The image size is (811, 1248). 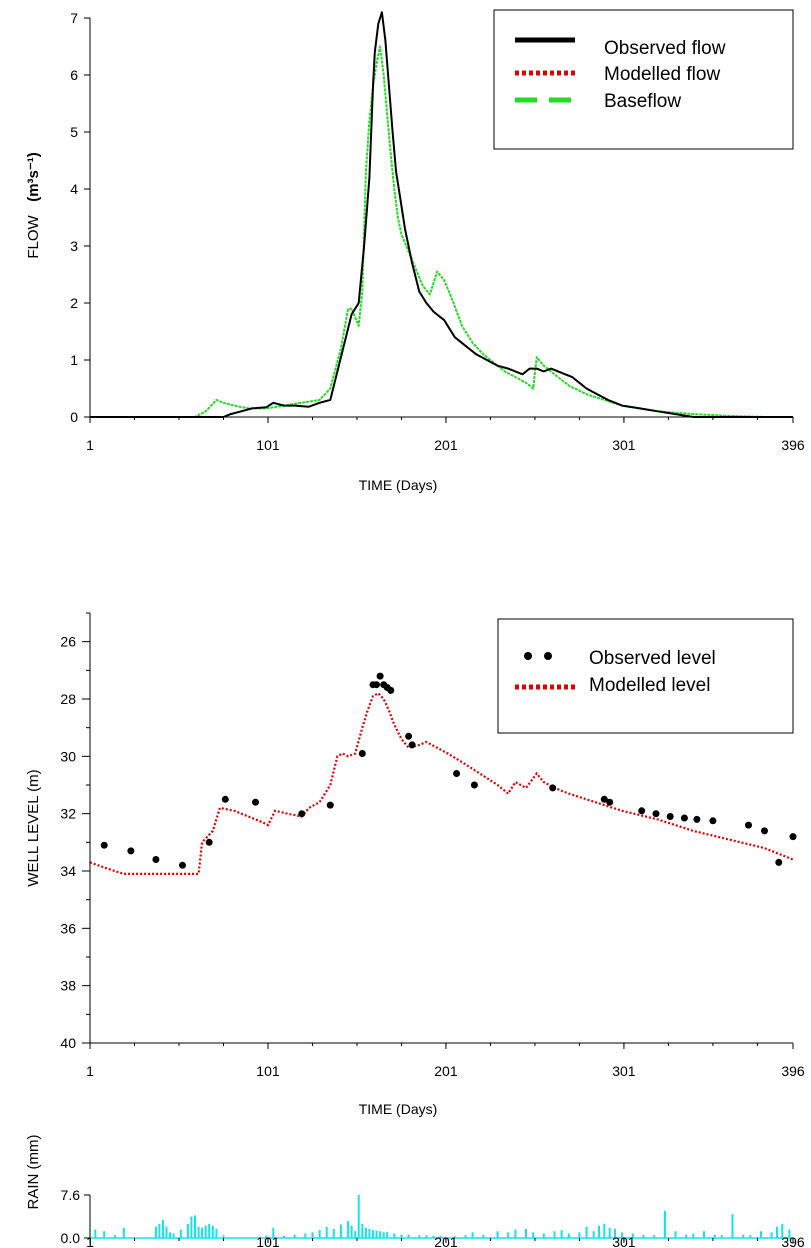 I want to click on flow-x-tick-label: 396, so click(x=793, y=445).